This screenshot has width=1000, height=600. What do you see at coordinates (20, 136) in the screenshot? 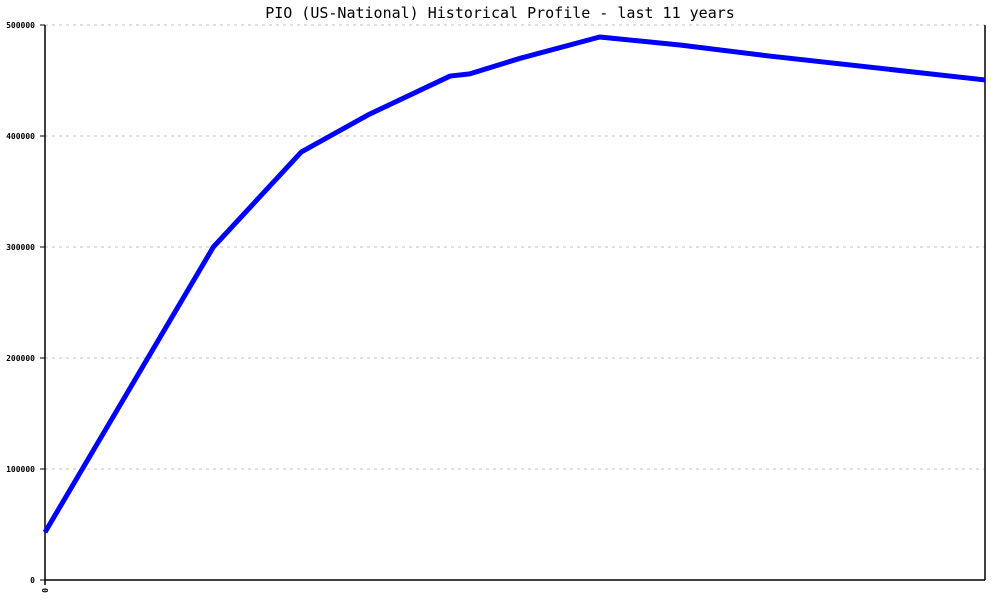
I see `y-tick-label: 400000` at bounding box center [20, 136].